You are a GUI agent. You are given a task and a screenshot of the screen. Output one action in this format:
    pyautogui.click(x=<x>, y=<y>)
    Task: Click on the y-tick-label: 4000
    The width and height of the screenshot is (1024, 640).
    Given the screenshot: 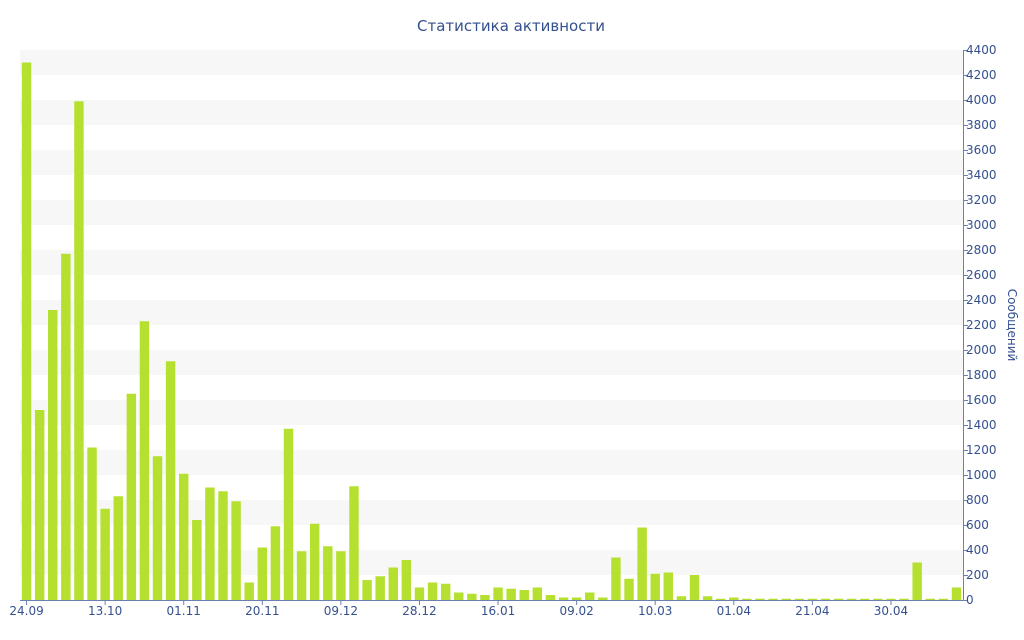 What is the action you would take?
    pyautogui.click(x=981, y=100)
    